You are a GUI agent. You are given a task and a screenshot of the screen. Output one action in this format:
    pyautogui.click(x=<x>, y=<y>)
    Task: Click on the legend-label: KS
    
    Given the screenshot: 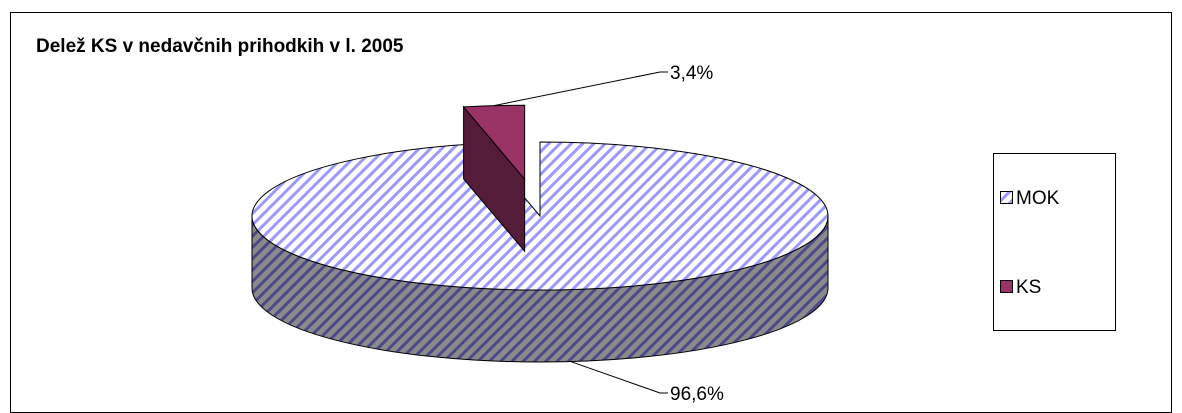 What is the action you would take?
    pyautogui.click(x=1028, y=287)
    